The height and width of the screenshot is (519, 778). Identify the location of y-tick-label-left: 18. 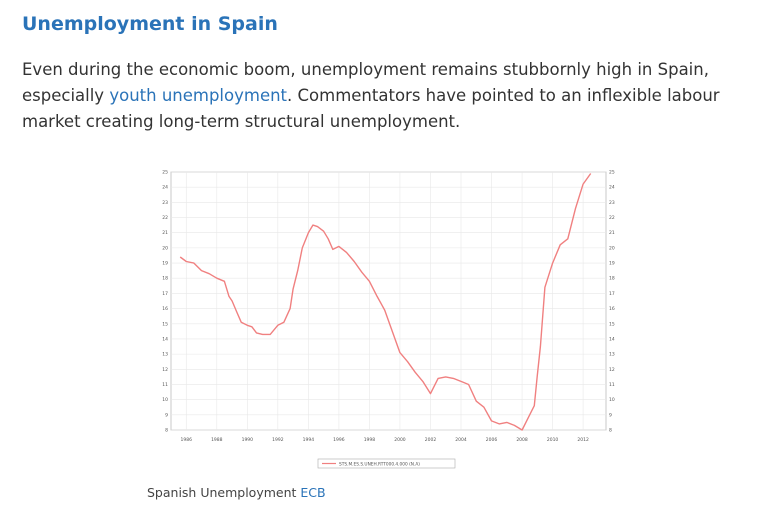
(165, 279).